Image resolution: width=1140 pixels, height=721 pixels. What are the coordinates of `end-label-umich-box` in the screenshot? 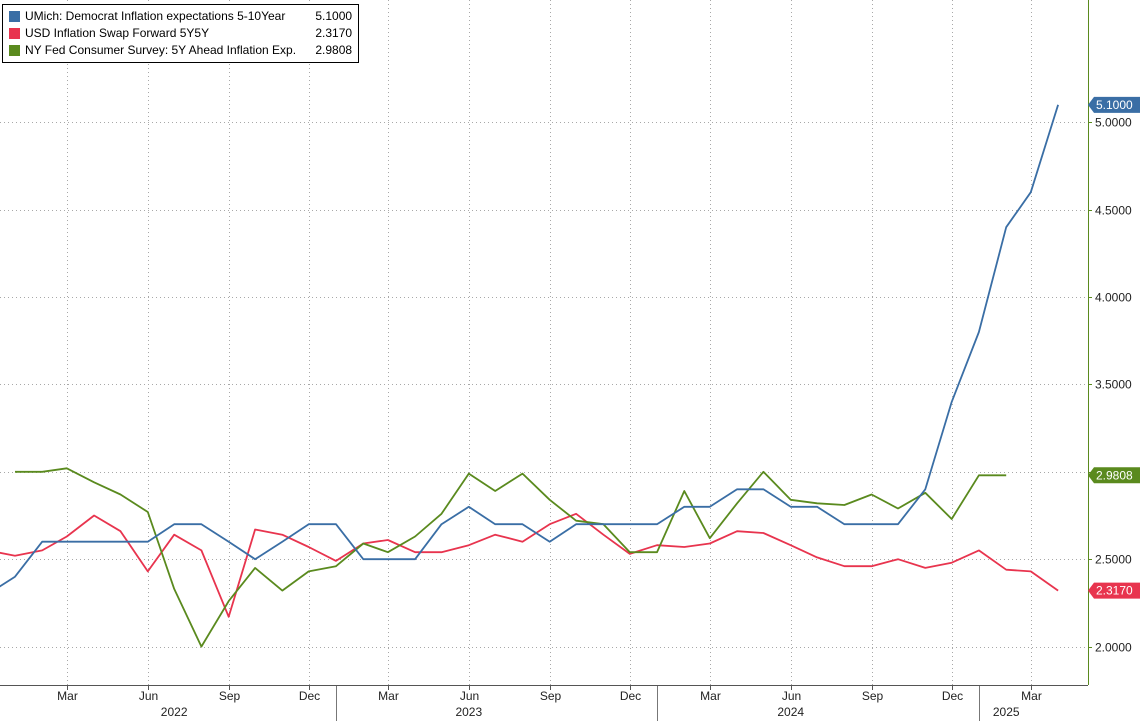 It's located at (1114, 104).